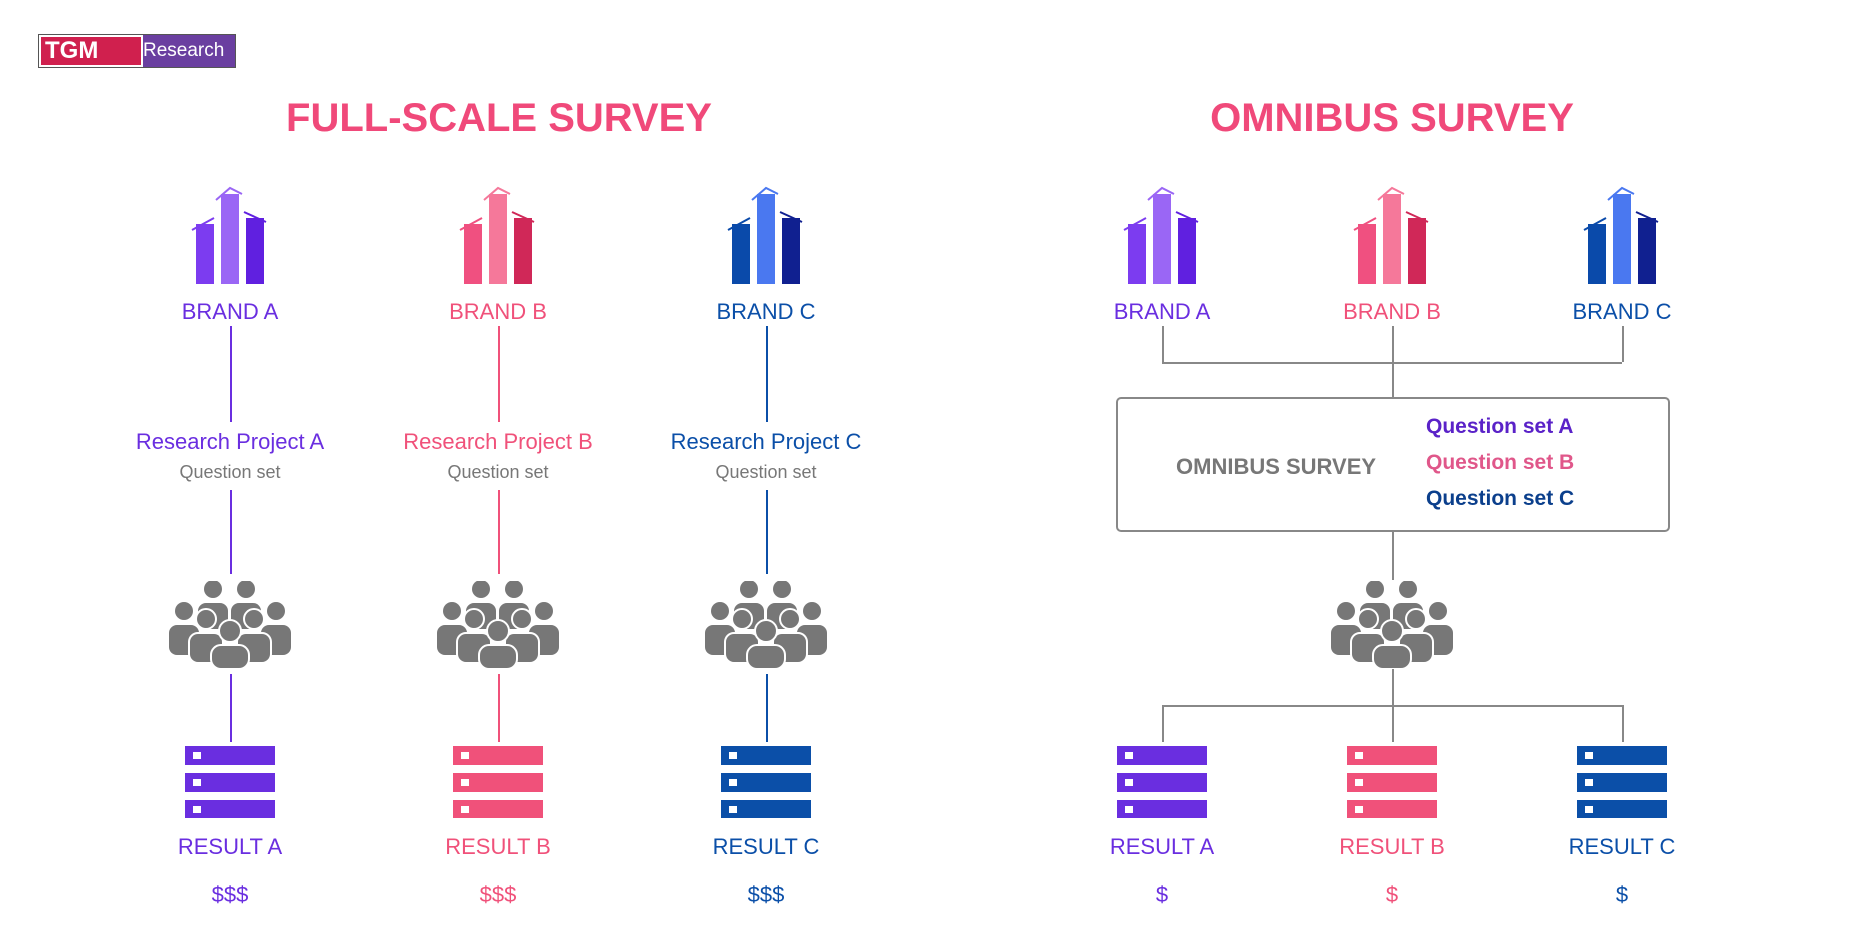 This screenshot has height=938, width=1875. Describe the element at coordinates (766, 441) in the screenshot. I see `research-project-c: Research Project C` at that location.